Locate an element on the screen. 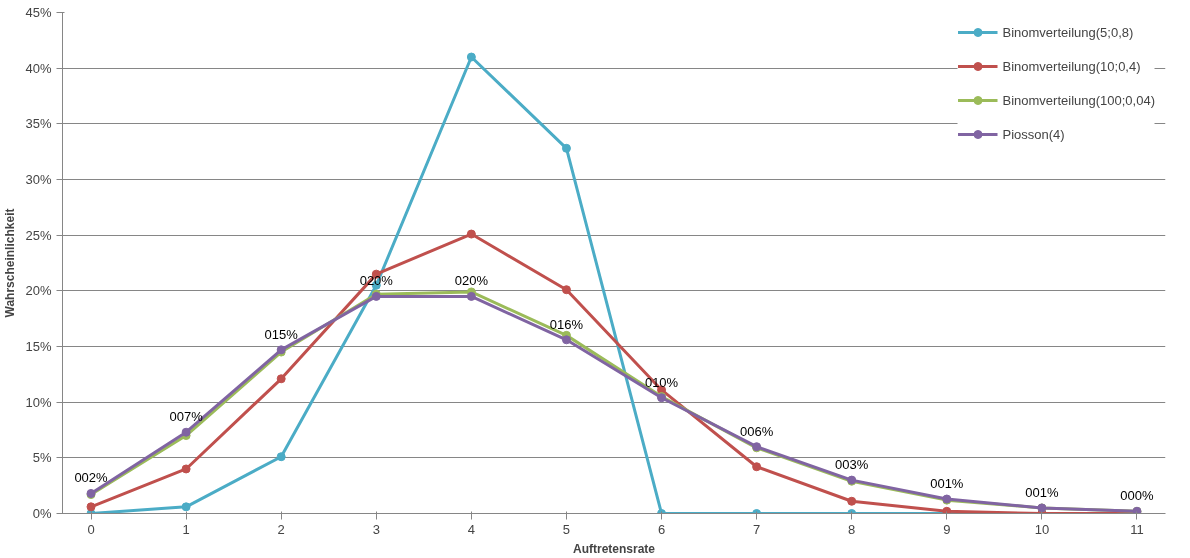 This screenshot has height=558, width=1190. data-label: 007% is located at coordinates (186, 417).